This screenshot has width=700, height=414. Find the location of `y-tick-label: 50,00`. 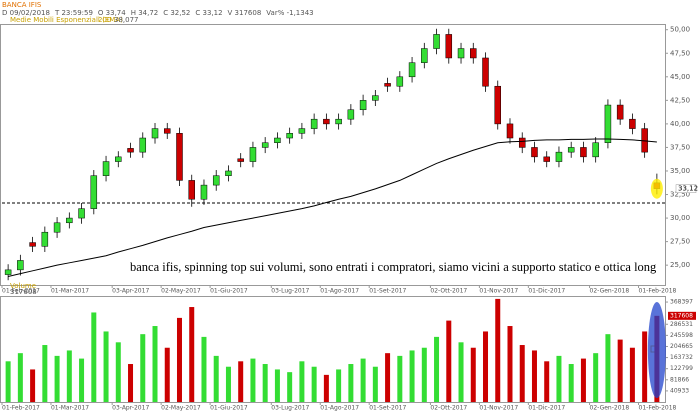

y-tick-label: 50,00 is located at coordinates (680, 30).